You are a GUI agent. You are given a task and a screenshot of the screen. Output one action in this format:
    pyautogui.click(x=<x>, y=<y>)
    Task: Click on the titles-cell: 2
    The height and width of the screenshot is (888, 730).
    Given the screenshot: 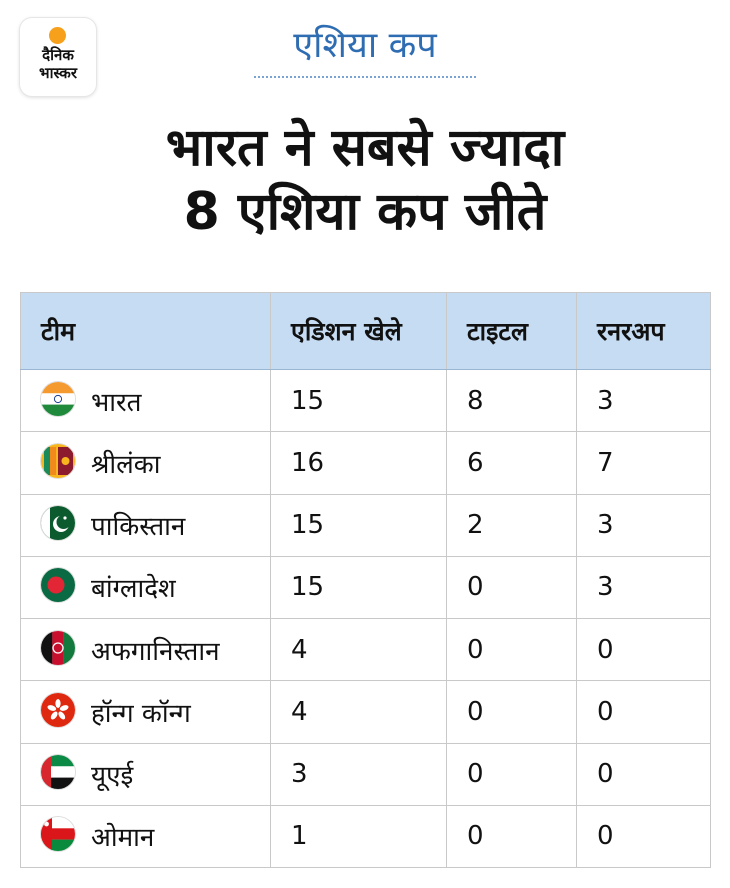 What is the action you would take?
    pyautogui.click(x=511, y=525)
    